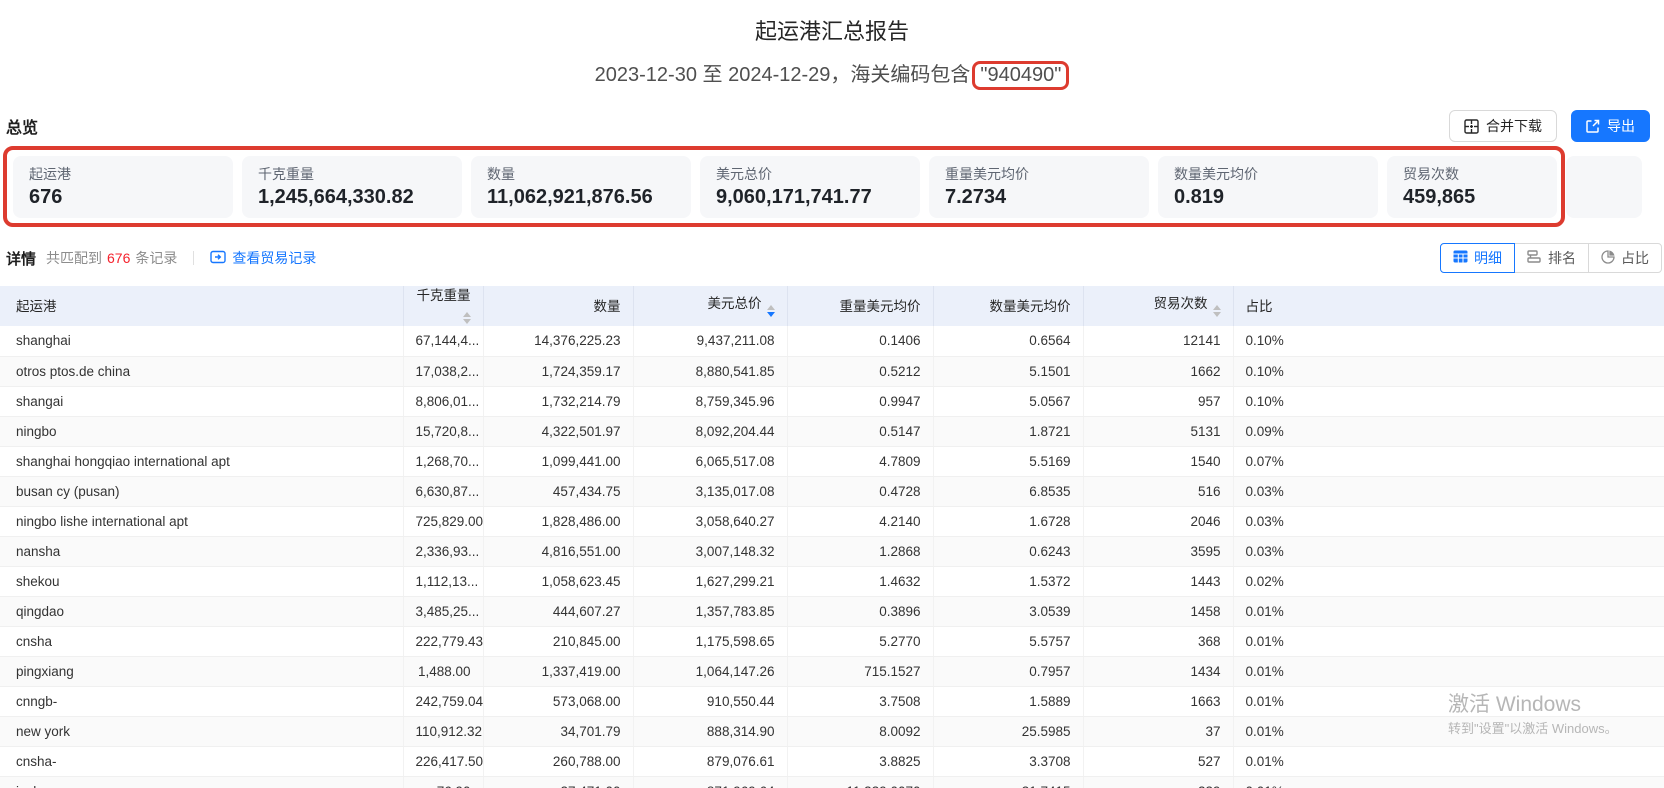 This screenshot has height=788, width=1664. What do you see at coordinates (1448, 581) in the screenshot?
I see `cell-share: 0.02%` at bounding box center [1448, 581].